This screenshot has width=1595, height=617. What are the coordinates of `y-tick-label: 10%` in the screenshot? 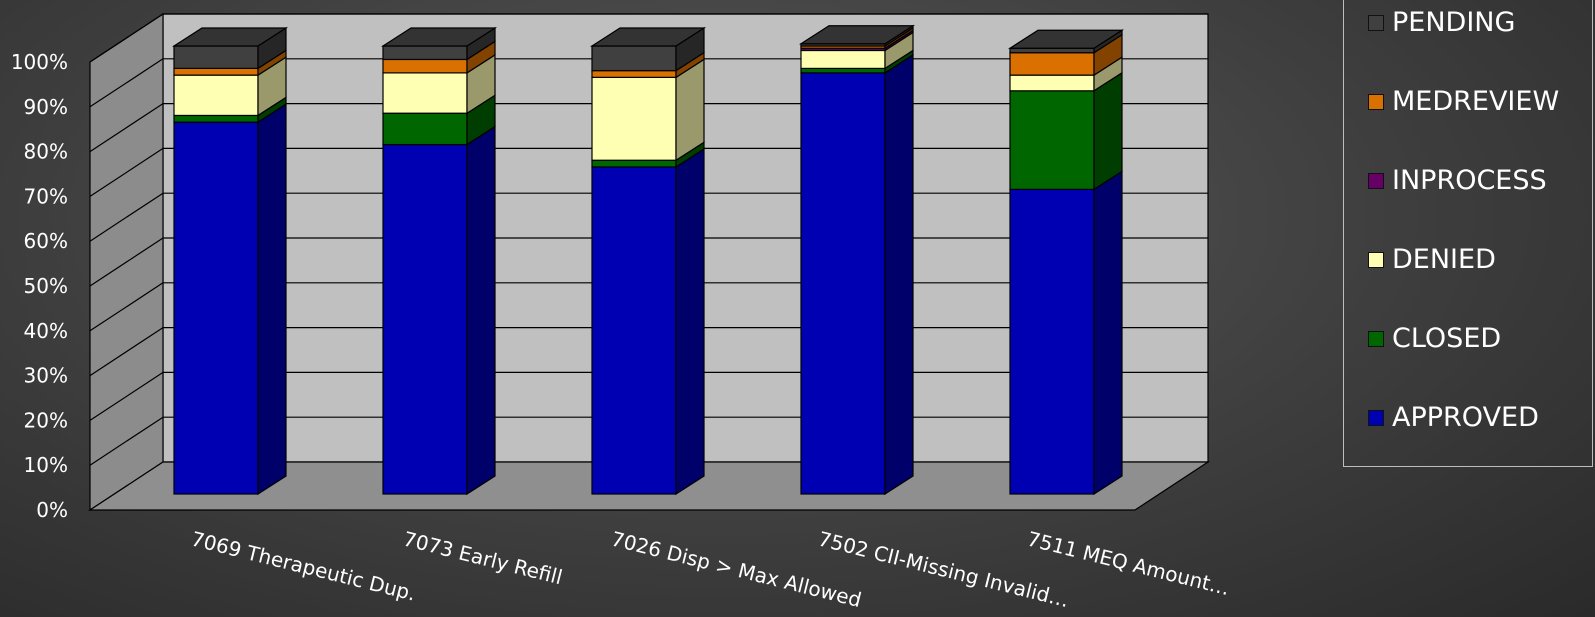 It's located at (46, 465).